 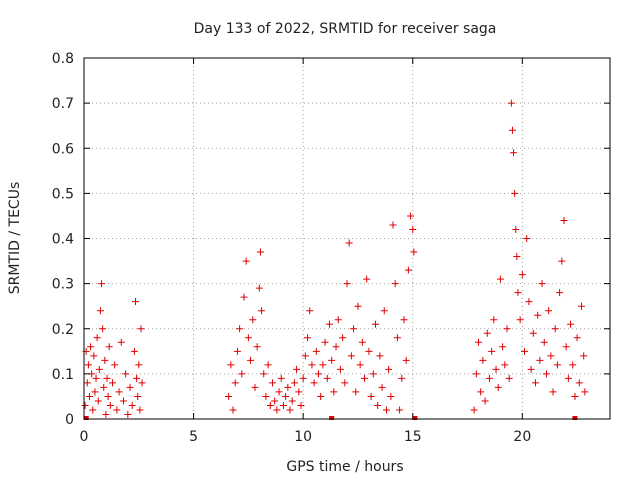 I want to click on x-tick-label: 0, so click(x=84, y=437).